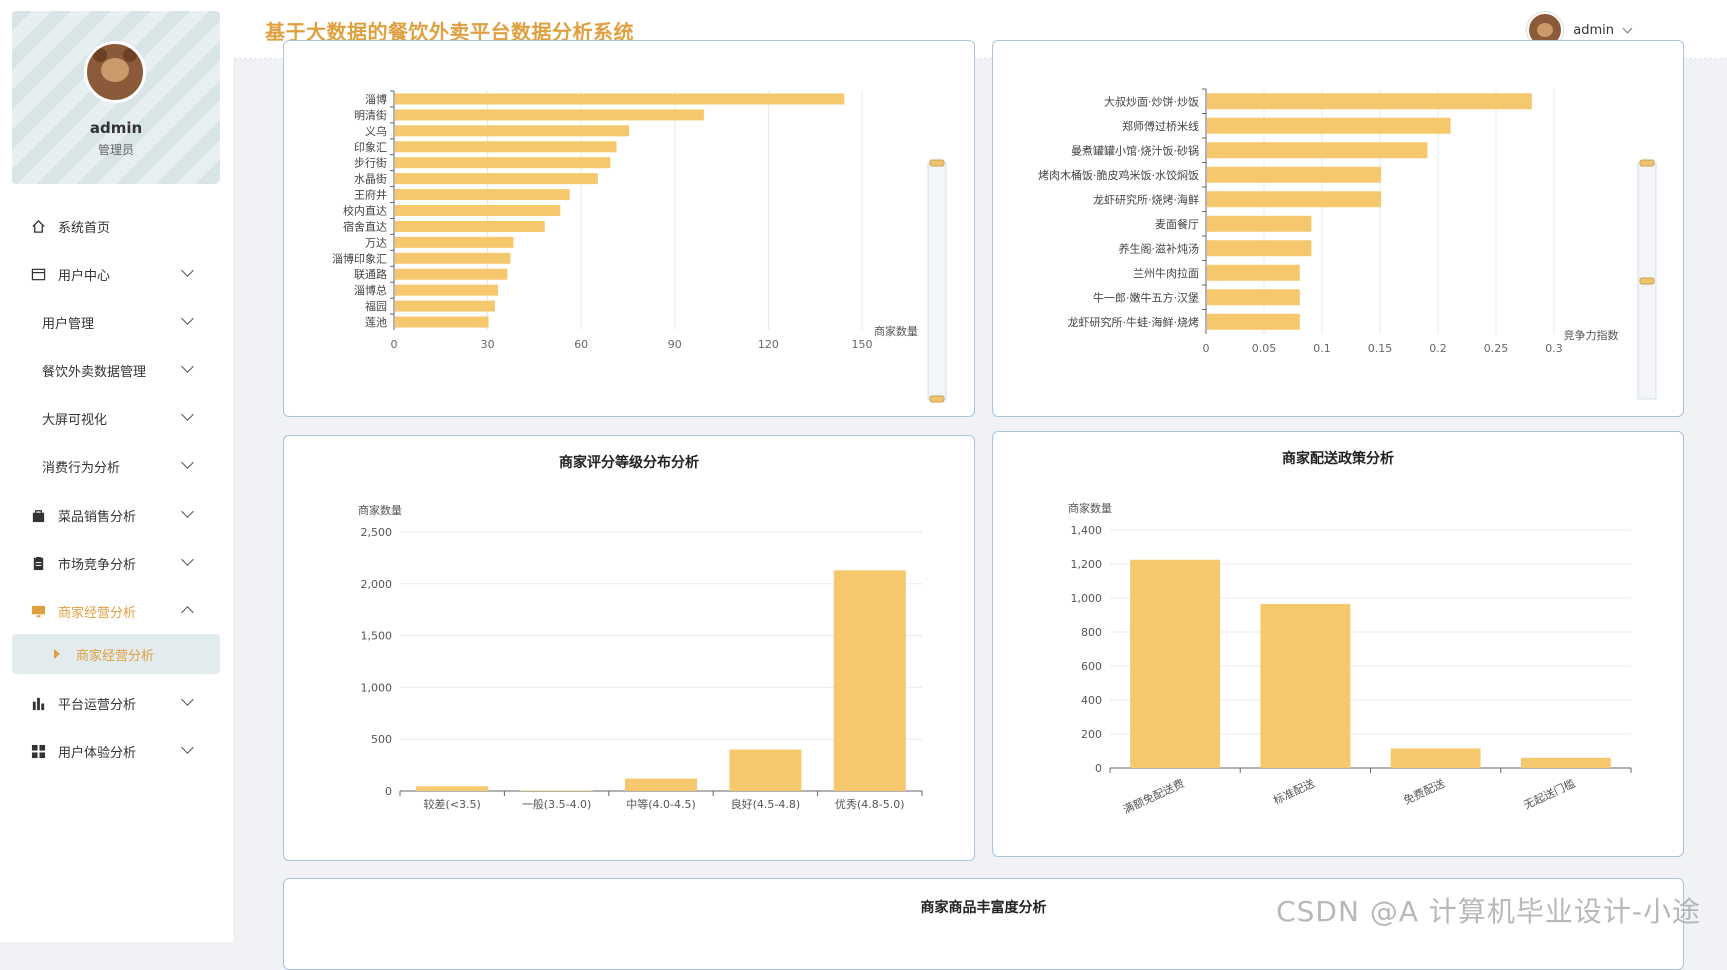  I want to click on y-tick-label: 0, so click(1098, 768).